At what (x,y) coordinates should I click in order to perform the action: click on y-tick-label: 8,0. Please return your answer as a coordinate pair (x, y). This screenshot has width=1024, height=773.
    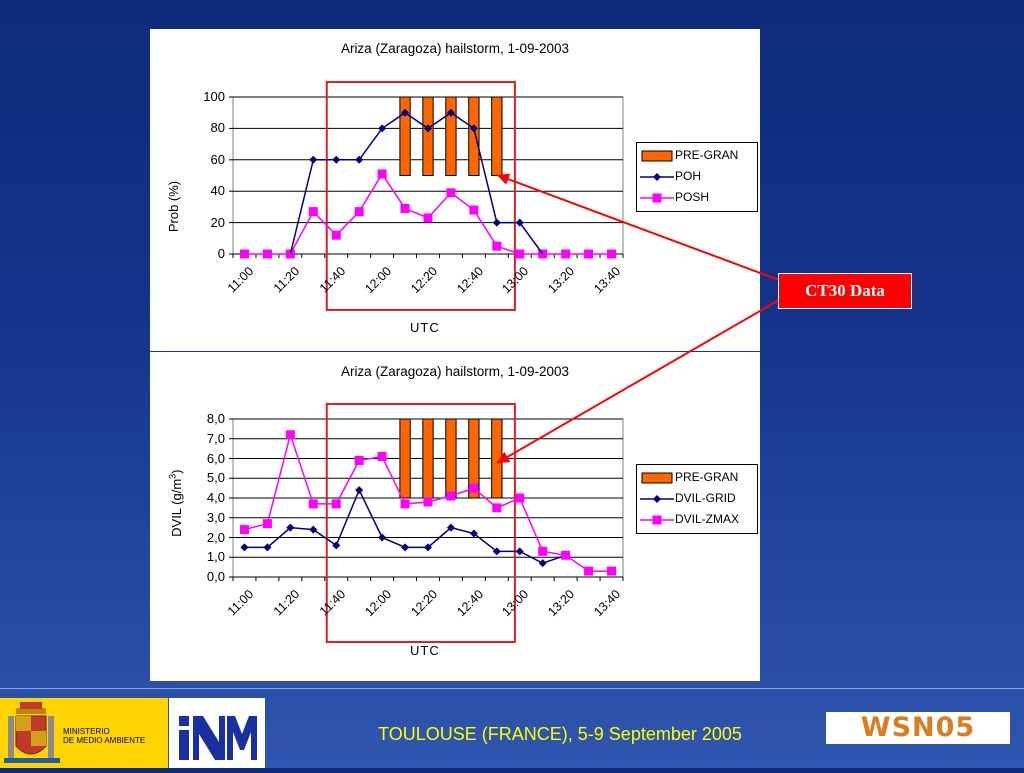
    Looking at the image, I should click on (215, 418).